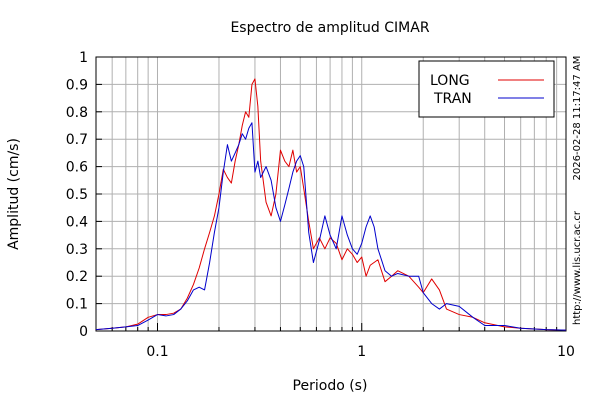 The height and width of the screenshot is (400, 600). Describe the element at coordinates (77, 277) in the screenshot. I see `y-tick-label: 0.2` at that location.